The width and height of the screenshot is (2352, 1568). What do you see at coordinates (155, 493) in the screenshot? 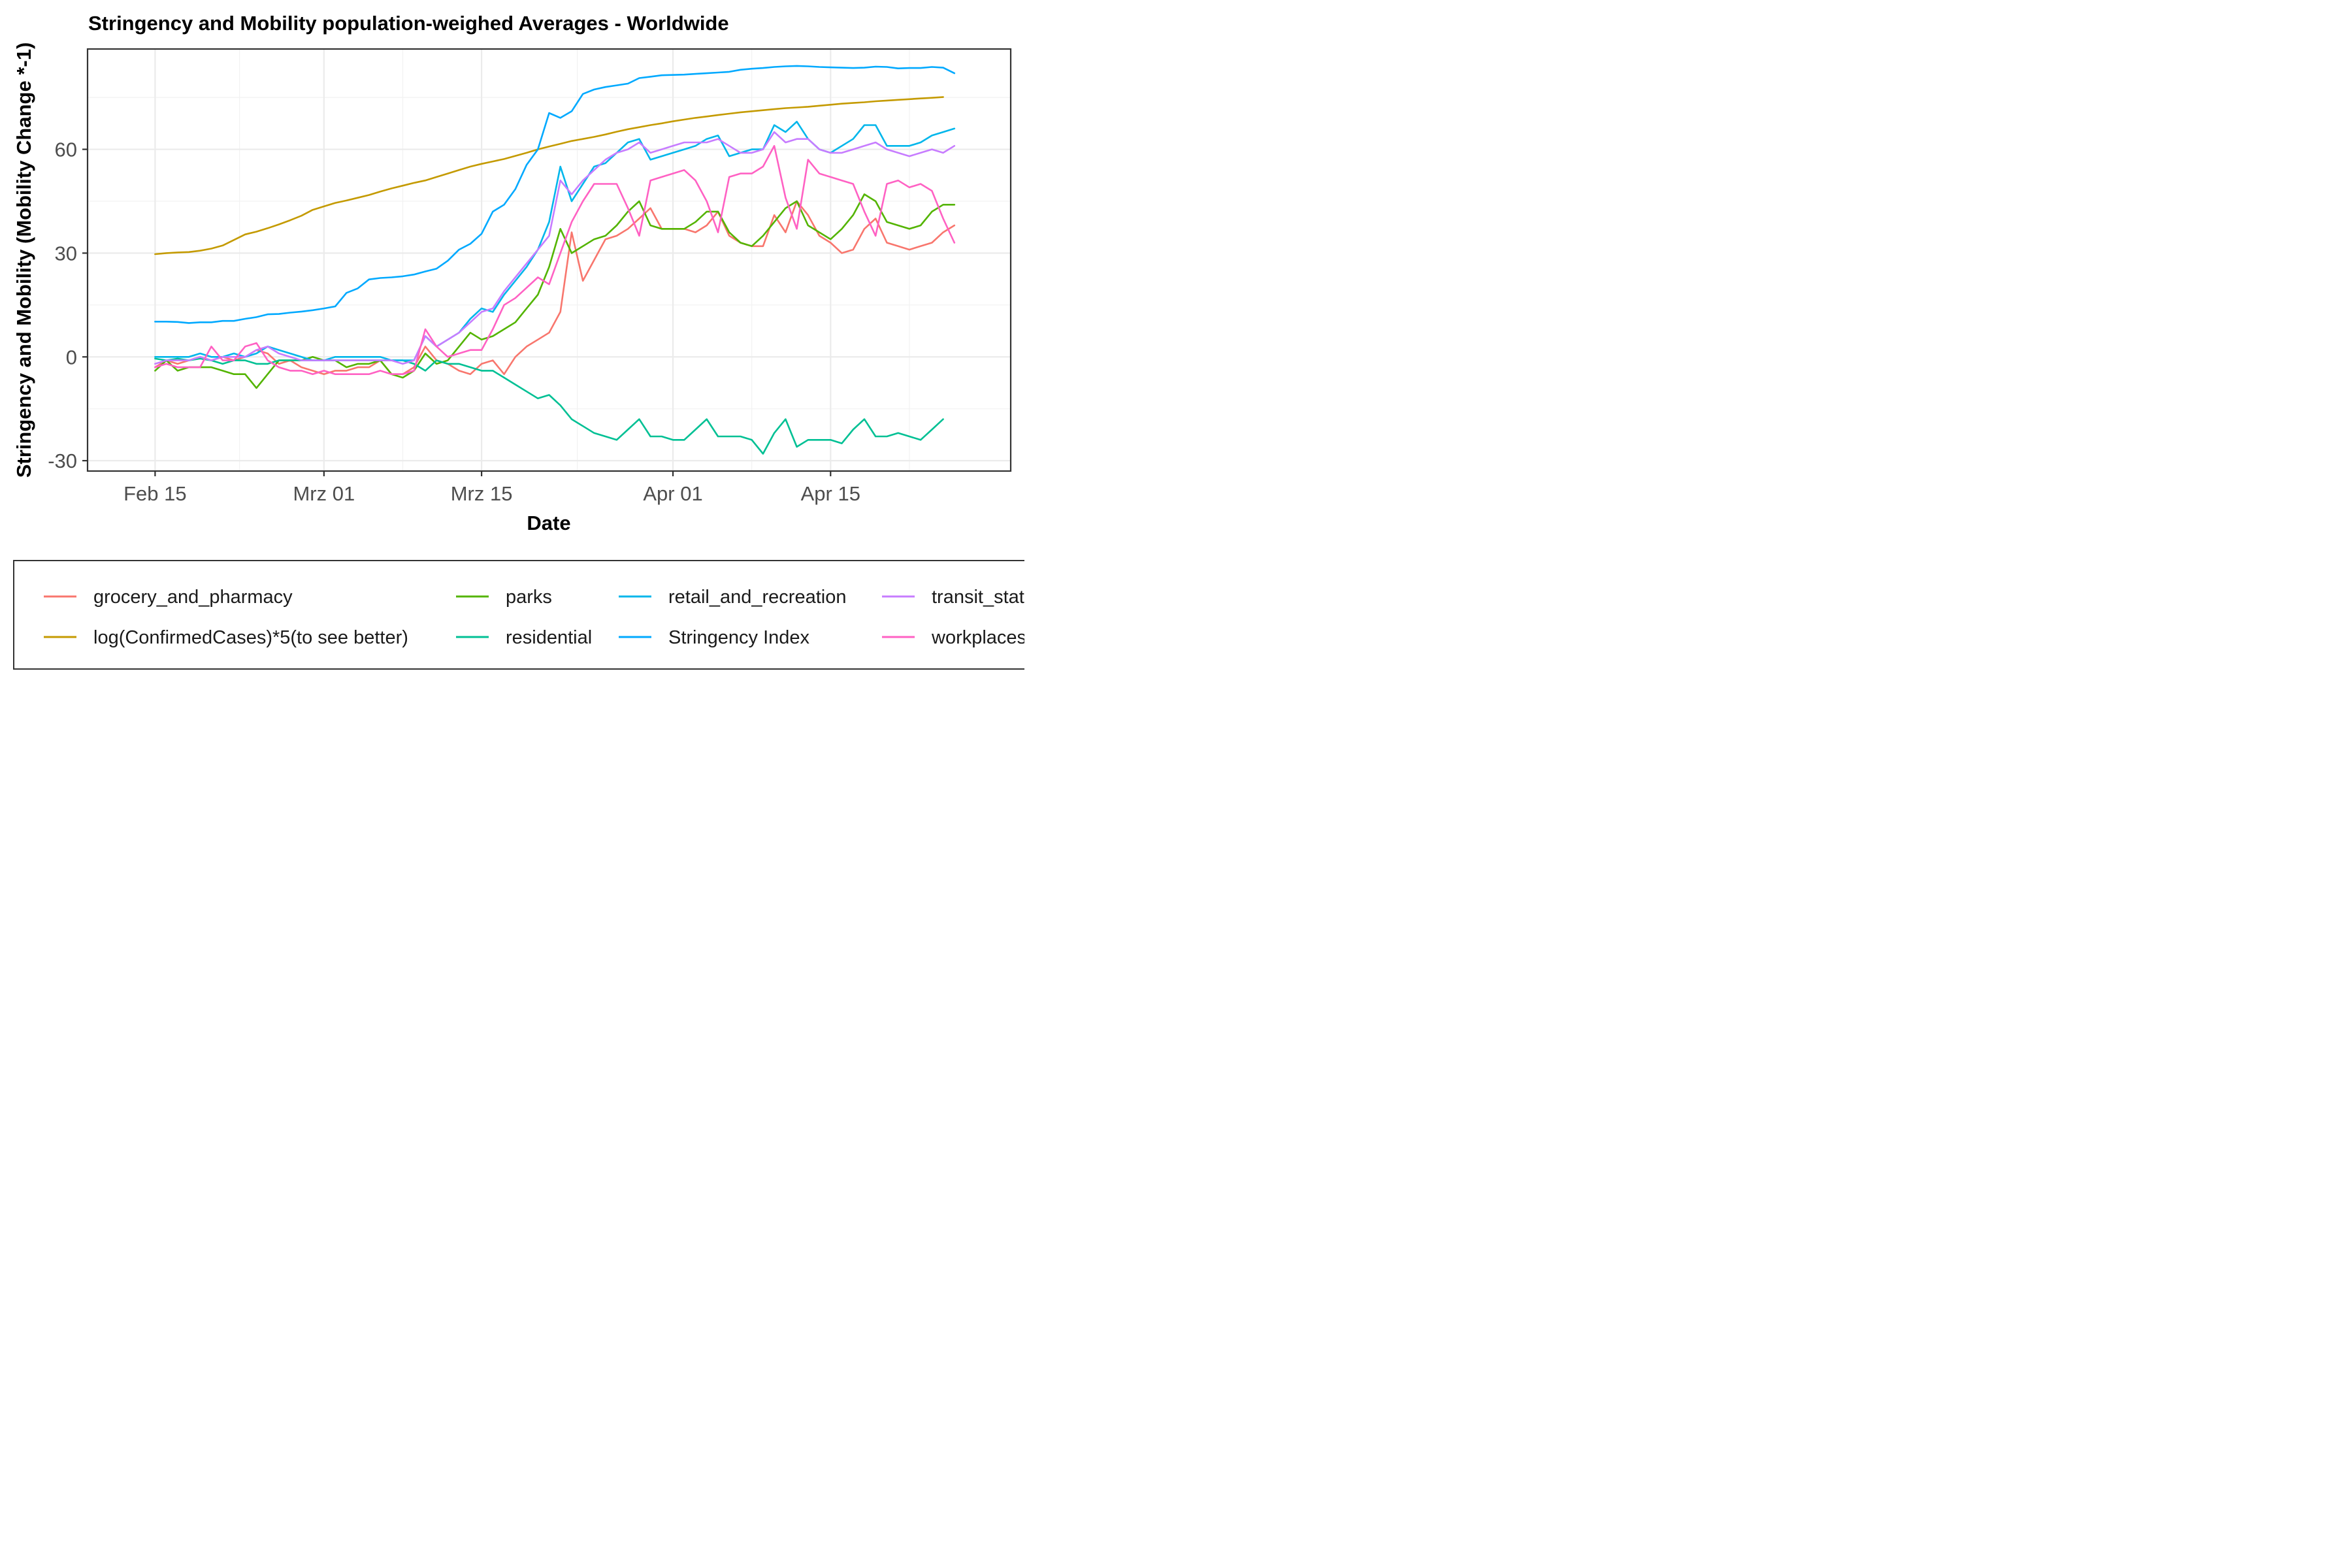
I see `x-tick-label: Feb 15` at bounding box center [155, 493].